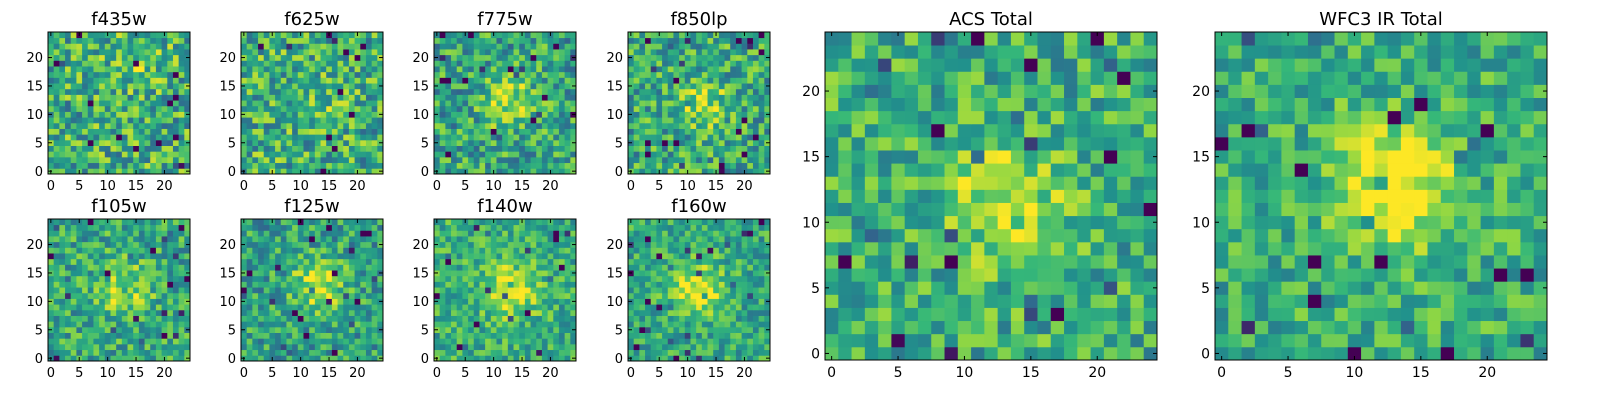  Describe the element at coordinates (420, 115) in the screenshot. I see `y-tick-label: 10` at that location.